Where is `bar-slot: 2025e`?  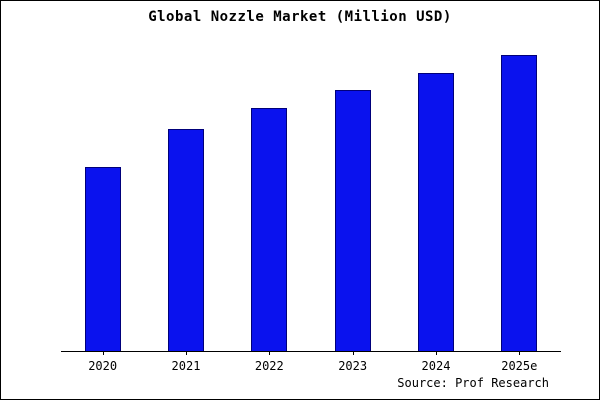 bar-slot: 2025e is located at coordinates (519, 211).